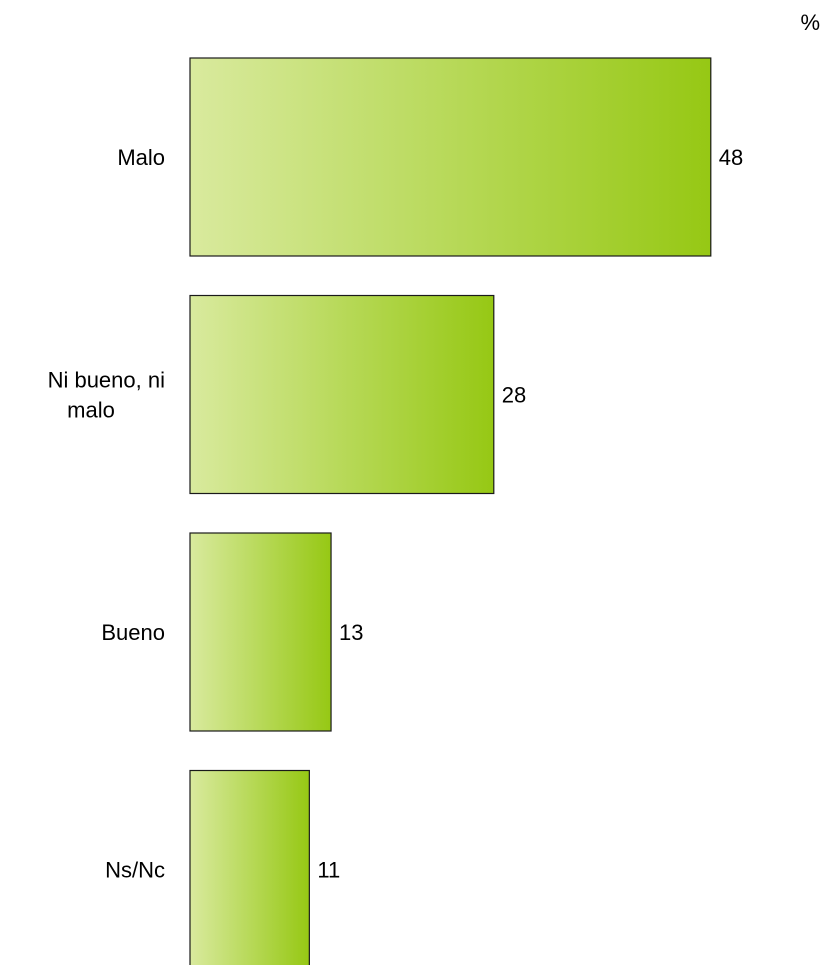 Image resolution: width=830 pixels, height=965 pixels. Describe the element at coordinates (810, 22) in the screenshot. I see `unit-label: %` at that location.